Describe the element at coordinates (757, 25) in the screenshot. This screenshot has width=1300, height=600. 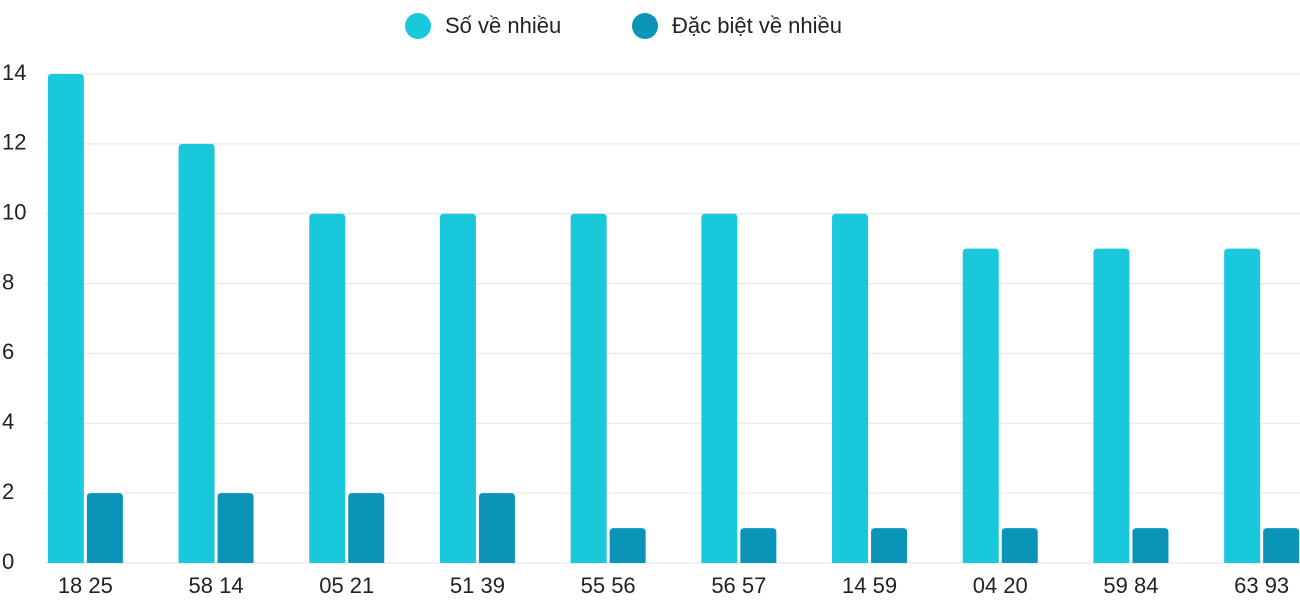
I see `legend-label: Đặc biệt về nhiều` at that location.